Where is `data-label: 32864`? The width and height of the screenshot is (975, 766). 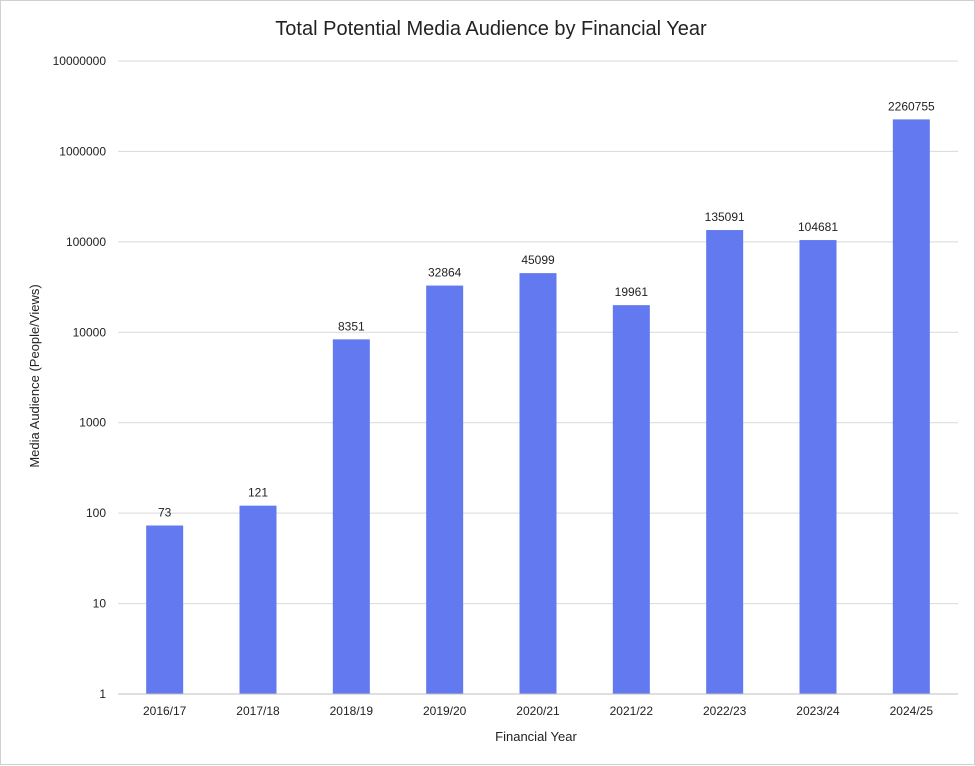
data-label: 32864 is located at coordinates (445, 273).